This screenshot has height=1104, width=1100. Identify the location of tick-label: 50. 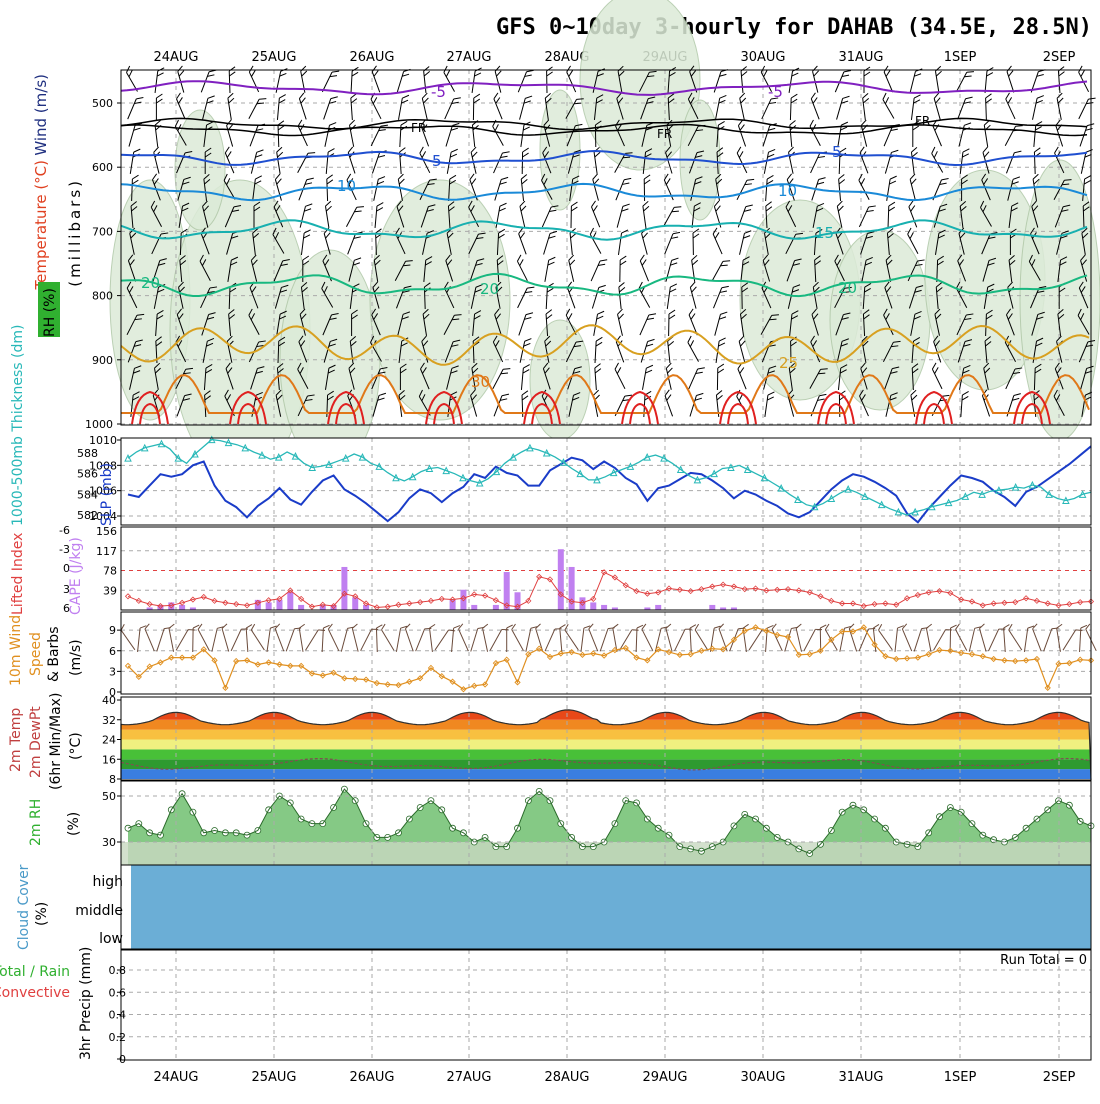
(109, 796).